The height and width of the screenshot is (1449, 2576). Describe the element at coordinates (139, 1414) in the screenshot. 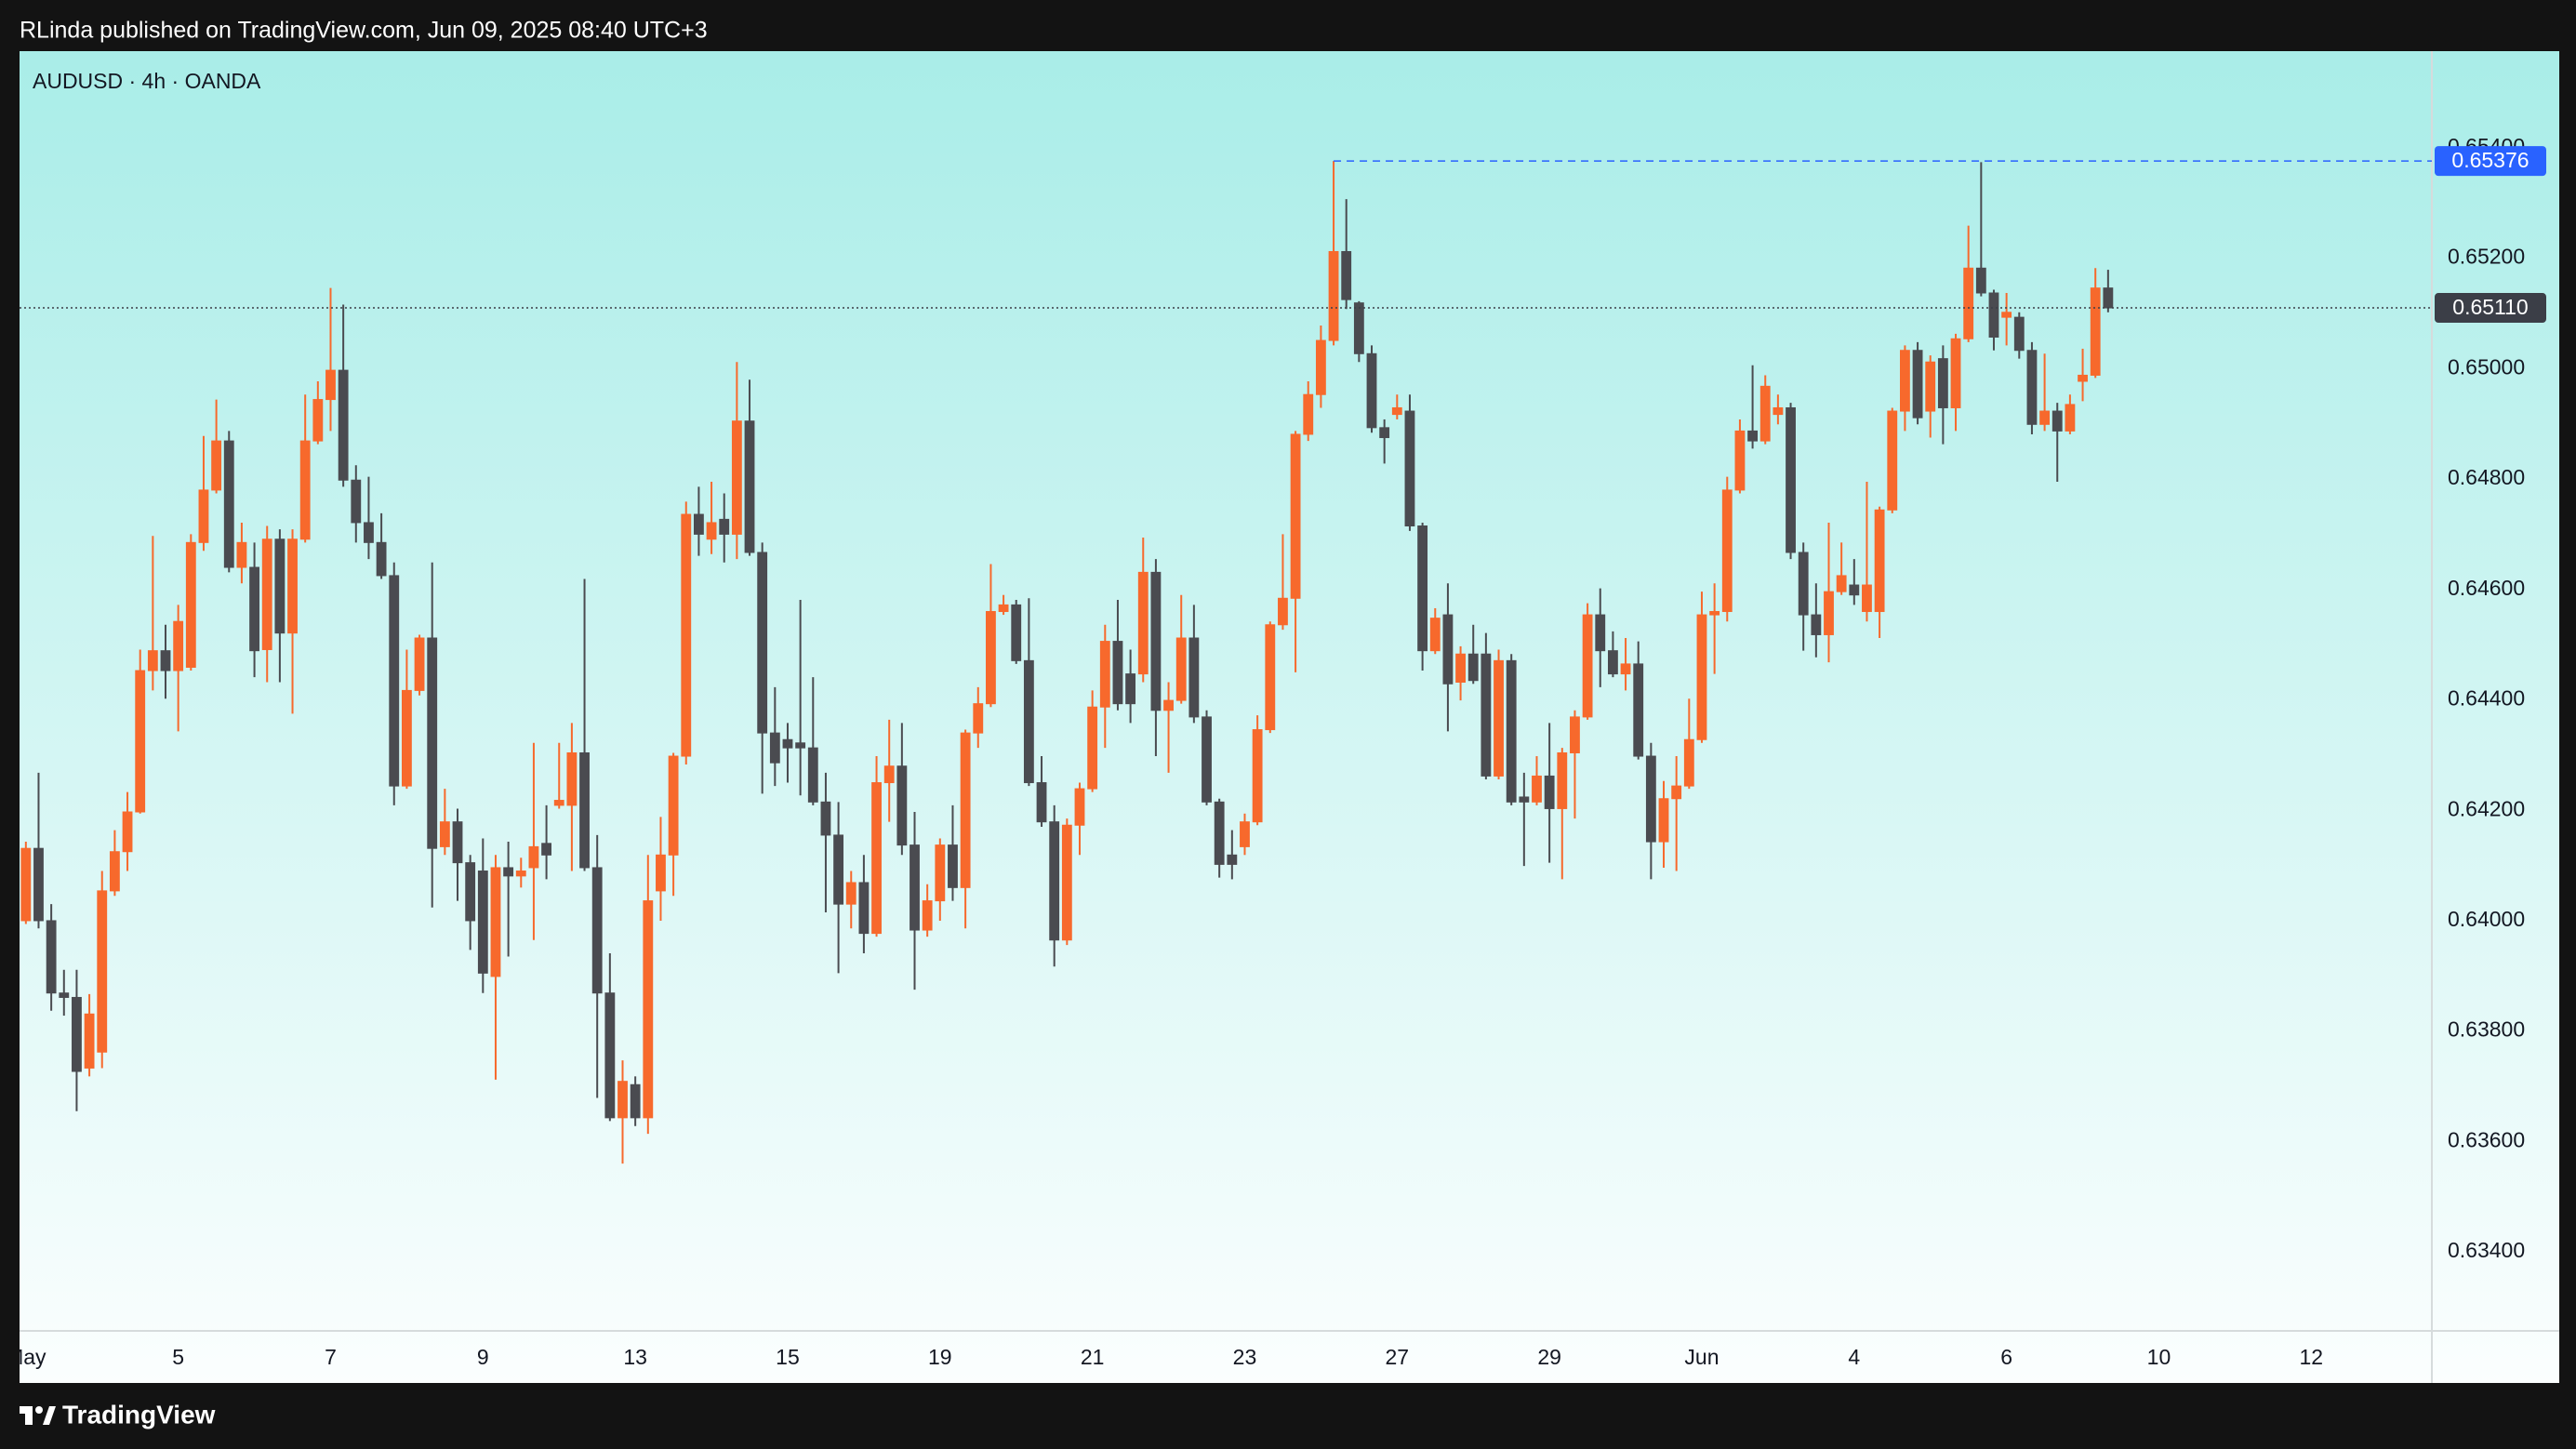

I see `brand-name: TradingView` at that location.